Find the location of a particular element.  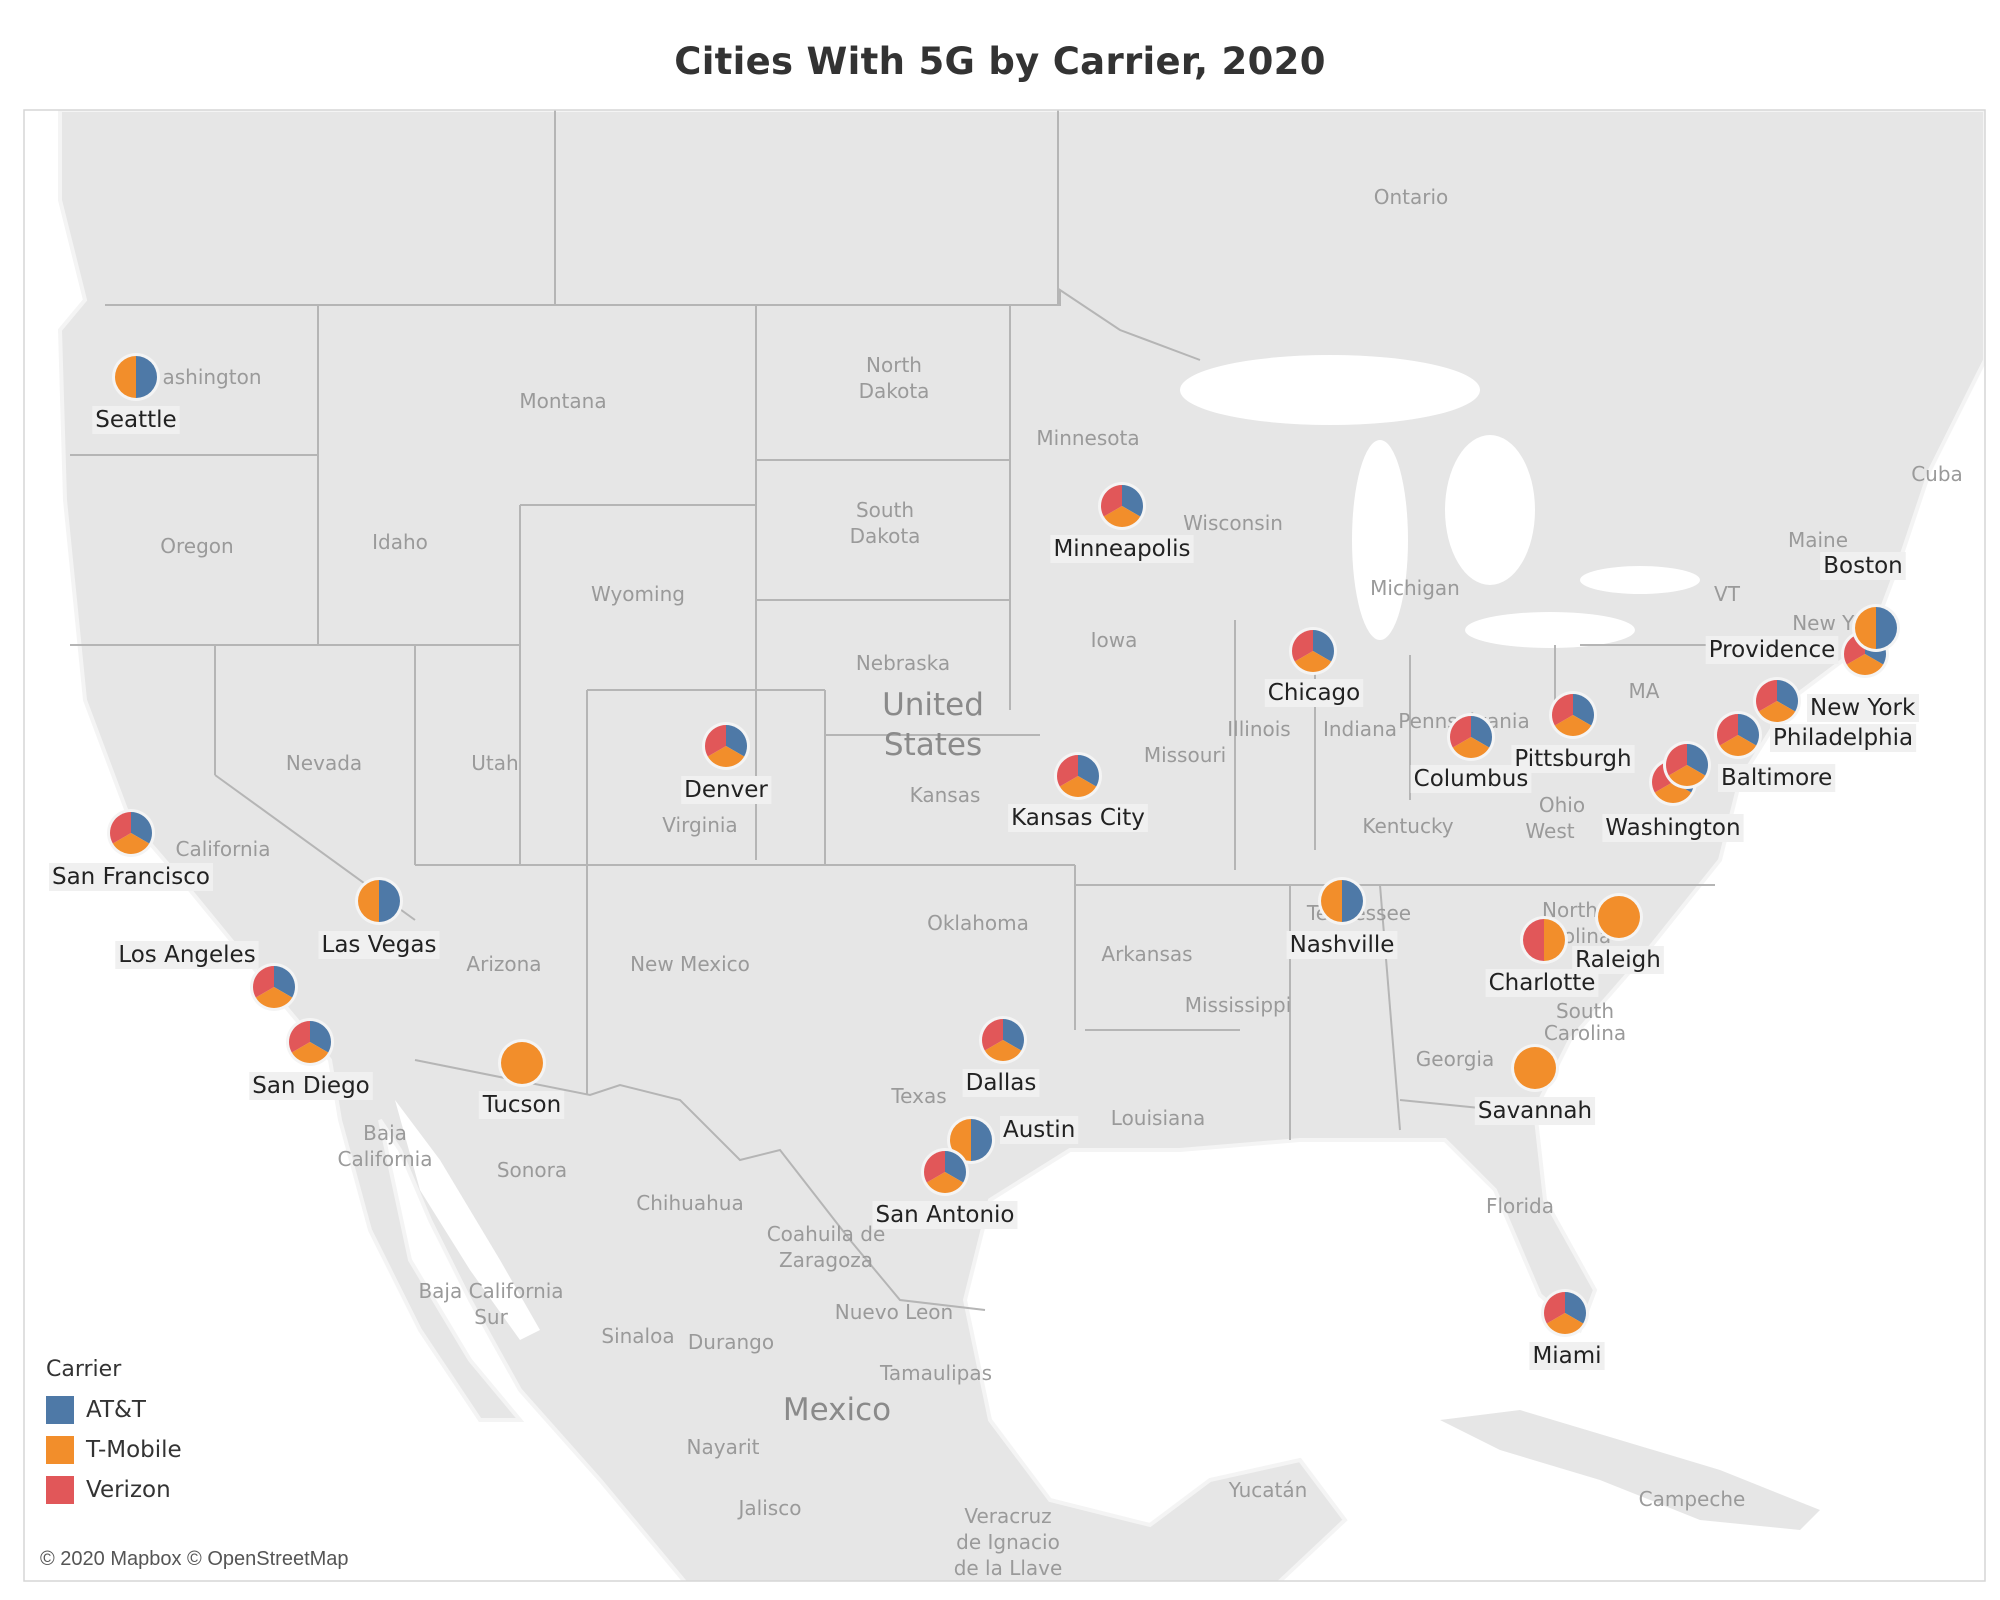

city-pie-chicago is located at coordinates (1313, 651).